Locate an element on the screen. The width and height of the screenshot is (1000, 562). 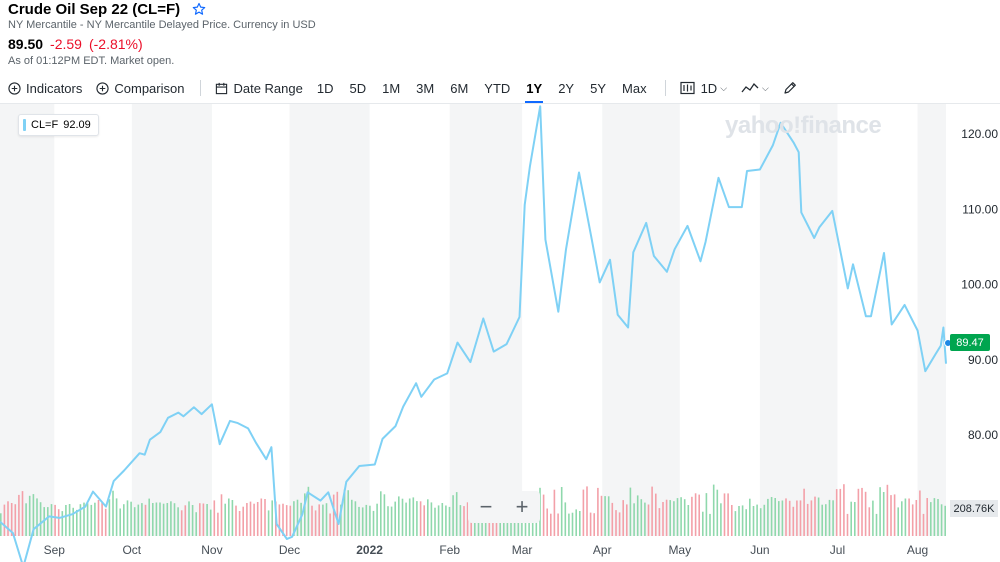
series-legend: CL=F 92.09 is located at coordinates (58, 125).